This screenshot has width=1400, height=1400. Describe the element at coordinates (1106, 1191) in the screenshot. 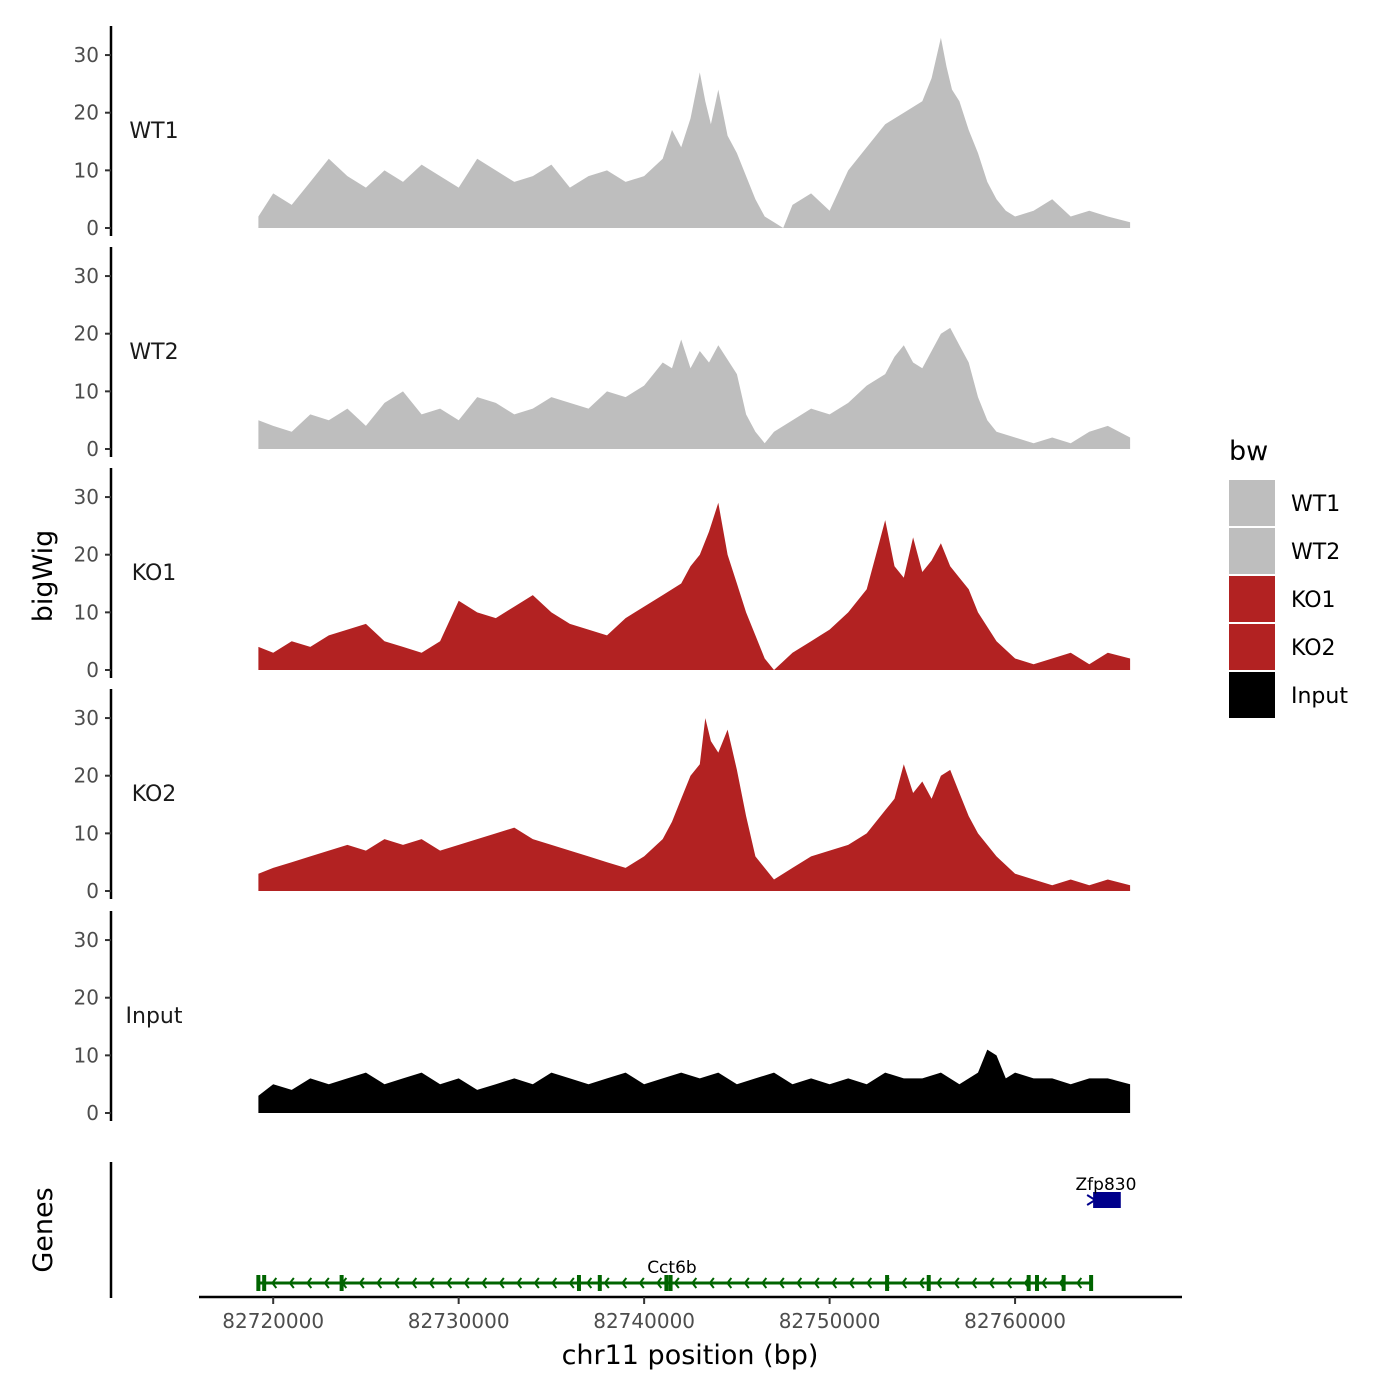

I see `gene-zfp830: Zfp830` at that location.